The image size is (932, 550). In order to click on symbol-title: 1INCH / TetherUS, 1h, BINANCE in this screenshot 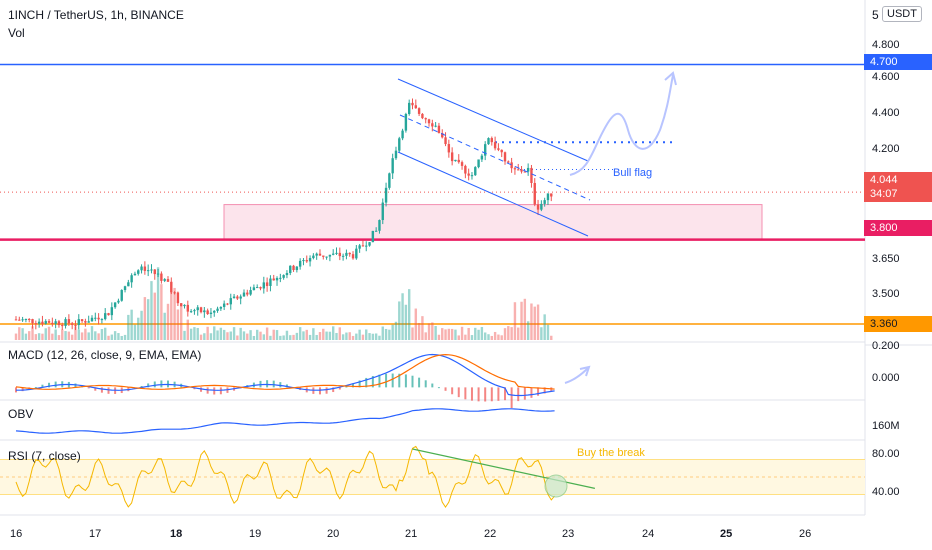, I will do `click(96, 15)`.